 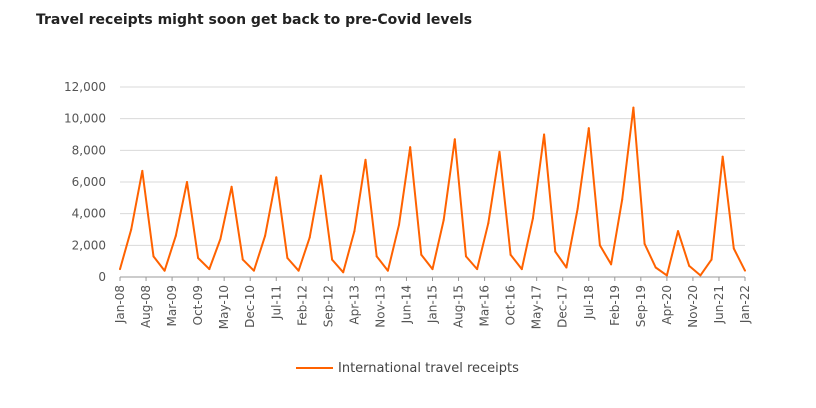 What do you see at coordinates (589, 302) in the screenshot?
I see `x-tick-label: Jul-18` at bounding box center [589, 302].